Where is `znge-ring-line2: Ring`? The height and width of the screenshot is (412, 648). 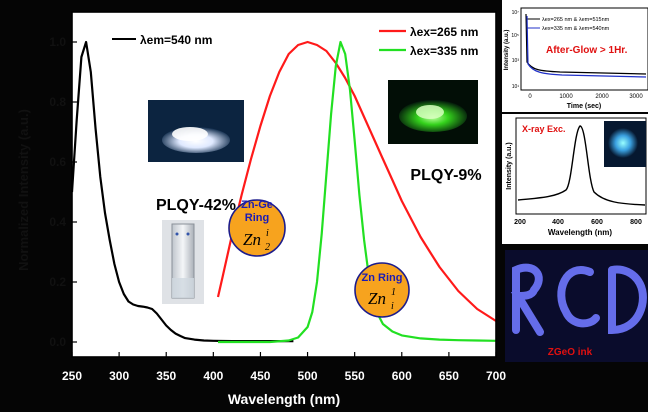 znge-ring-line2: Ring is located at coordinates (257, 218).